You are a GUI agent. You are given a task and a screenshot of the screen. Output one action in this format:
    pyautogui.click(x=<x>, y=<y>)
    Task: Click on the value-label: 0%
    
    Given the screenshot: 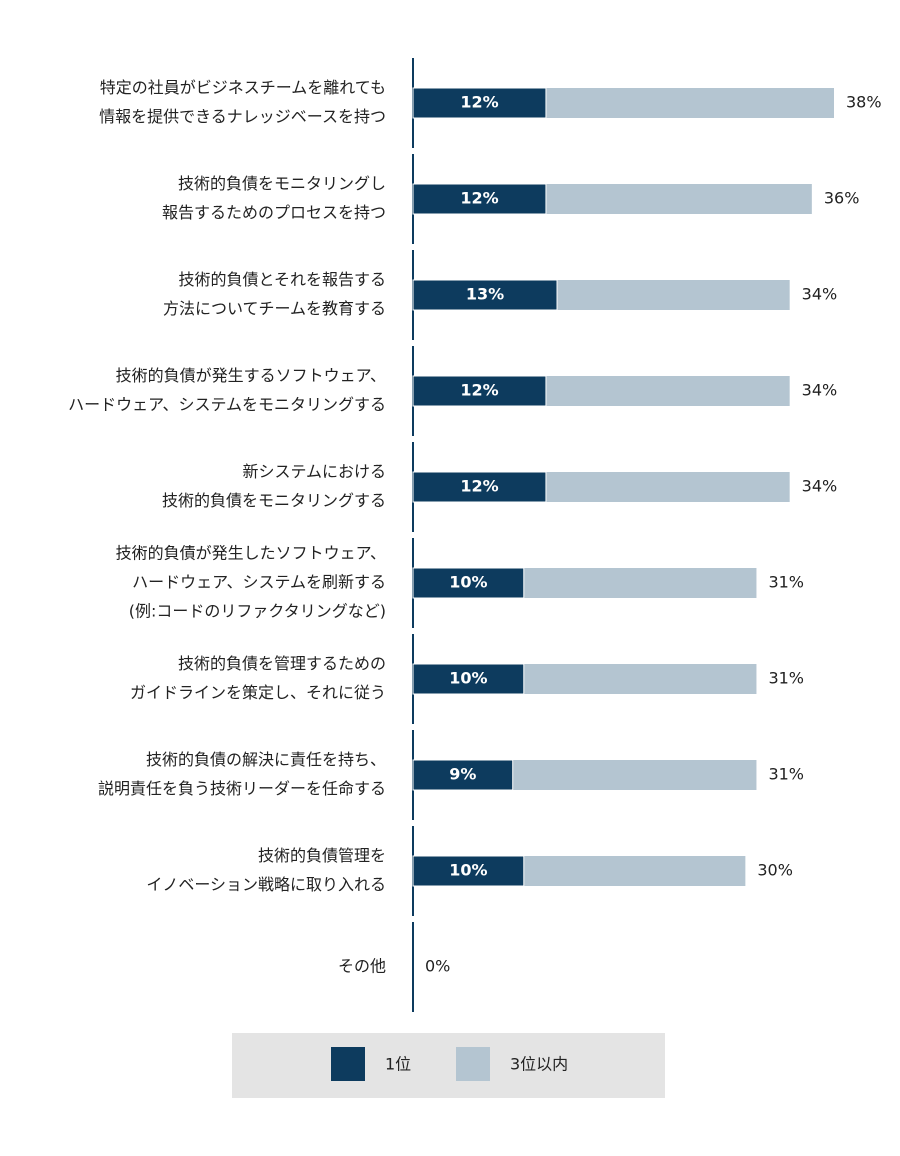 What is the action you would take?
    pyautogui.click(x=437, y=966)
    